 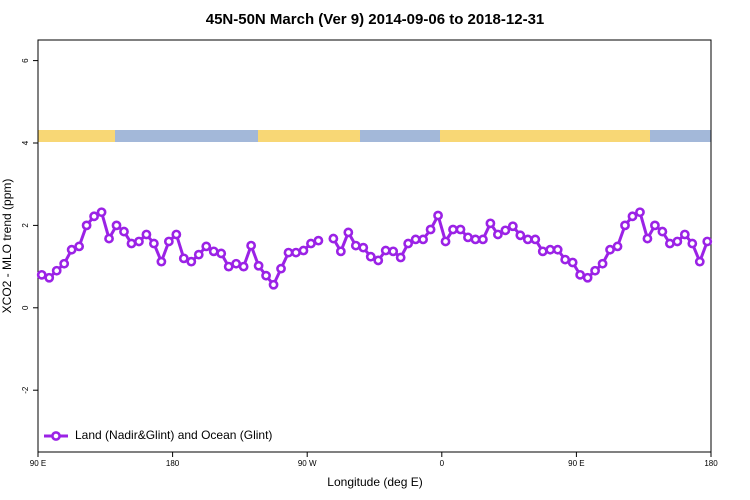 What do you see at coordinates (374, 482) in the screenshot?
I see `x-axis-label: Longitude (deg E)` at bounding box center [374, 482].